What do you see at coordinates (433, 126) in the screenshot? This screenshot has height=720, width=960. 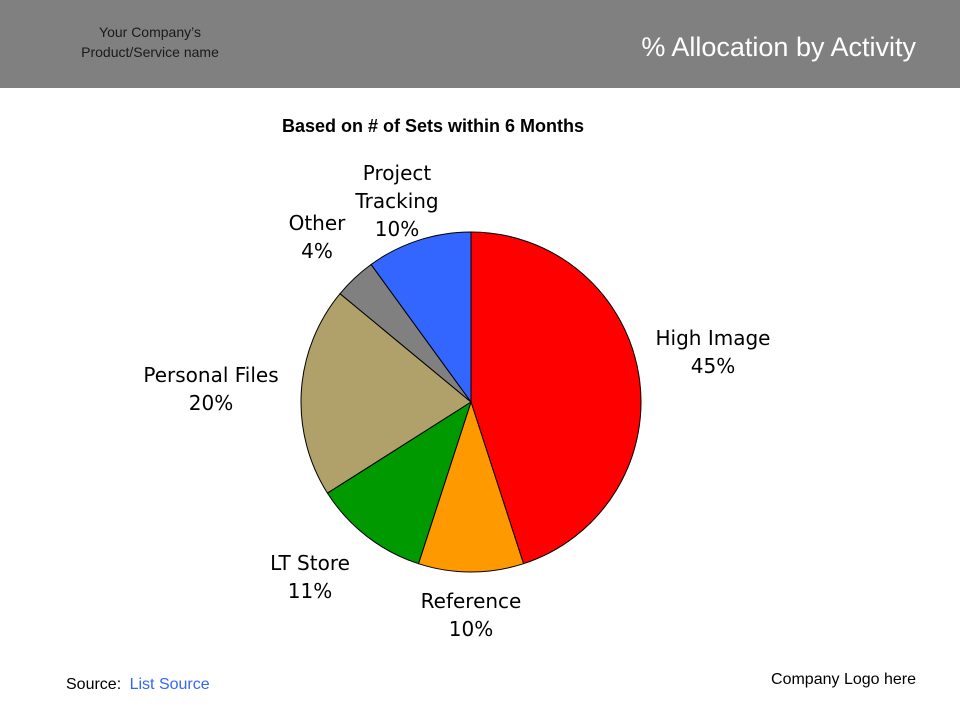 I see `chart-title: Based on # of Sets within 6 Months` at bounding box center [433, 126].